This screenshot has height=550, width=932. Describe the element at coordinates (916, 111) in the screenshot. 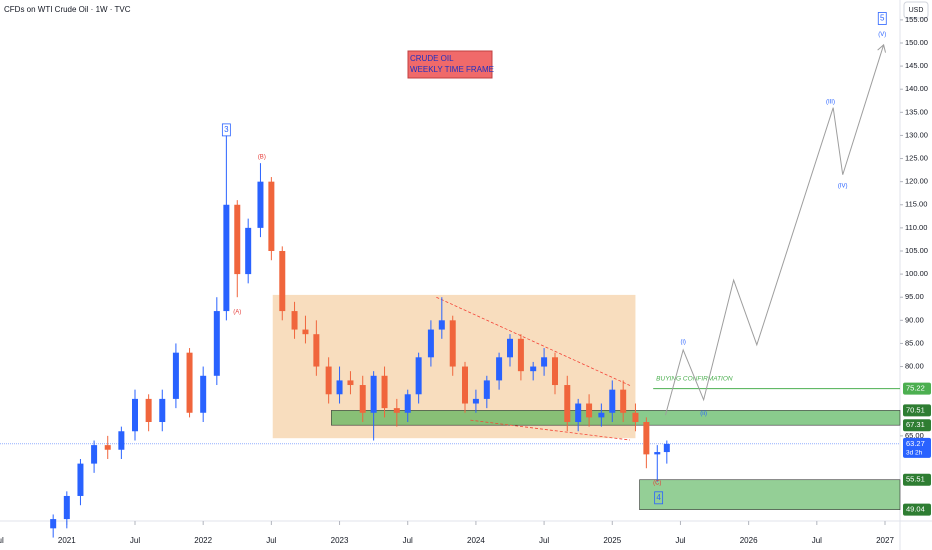

I see `y-tick-label: 135.00` at that location.